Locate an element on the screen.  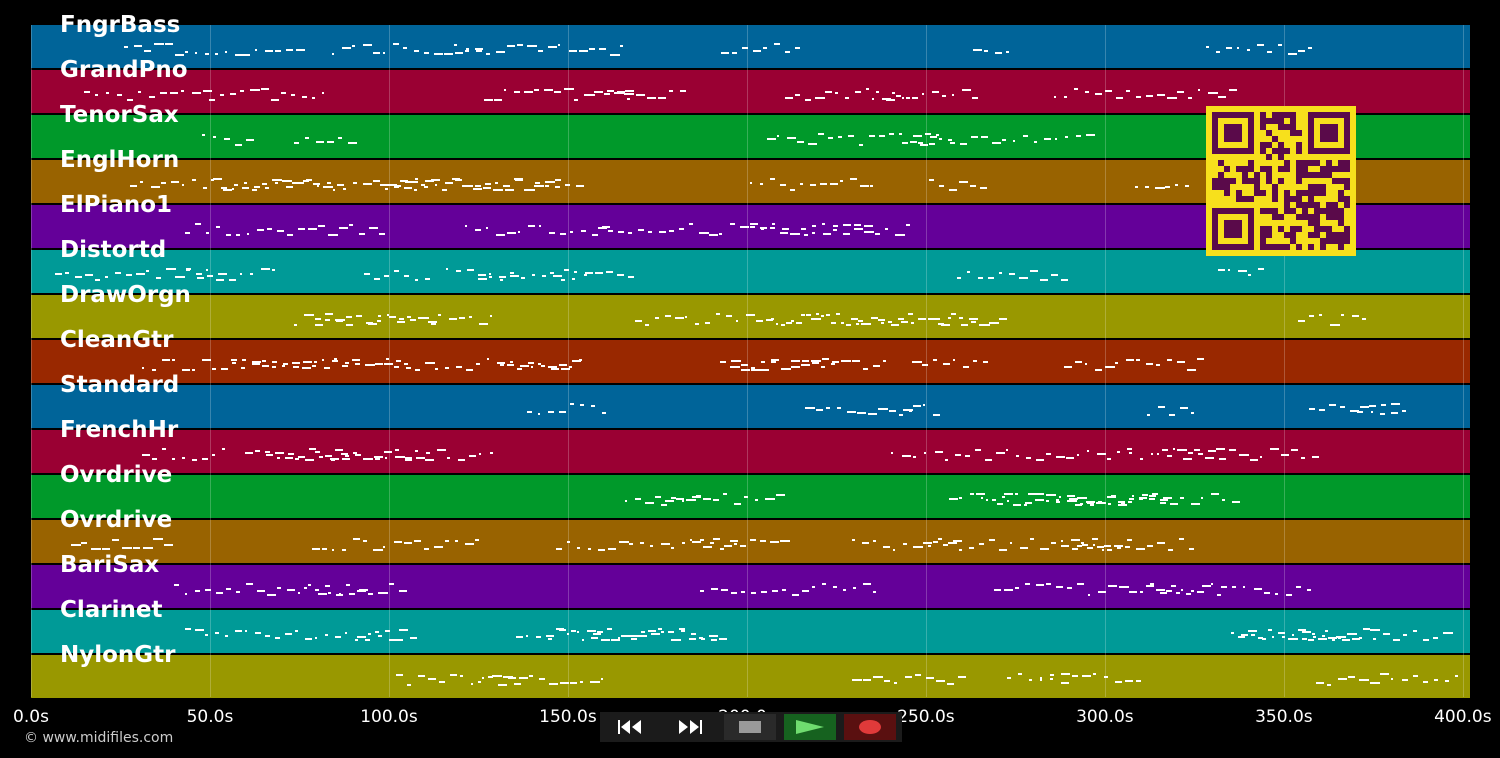
rewind-button is located at coordinates (630, 727).